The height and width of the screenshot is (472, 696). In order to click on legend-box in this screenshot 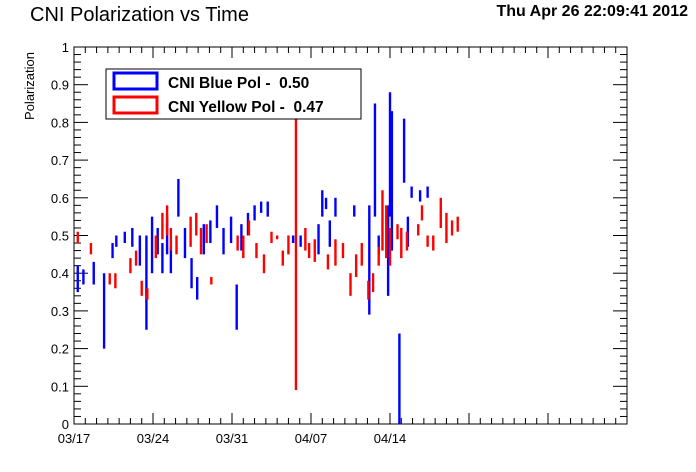, I will do `click(233, 94)`.